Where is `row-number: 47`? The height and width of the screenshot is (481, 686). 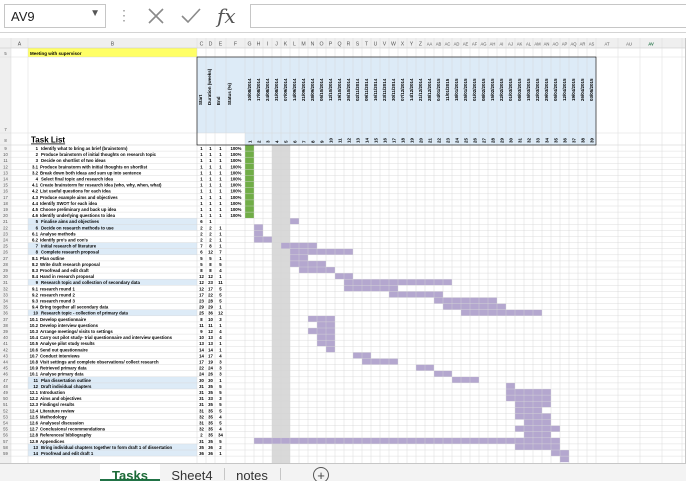
row-number: 47 is located at coordinates (5, 380).